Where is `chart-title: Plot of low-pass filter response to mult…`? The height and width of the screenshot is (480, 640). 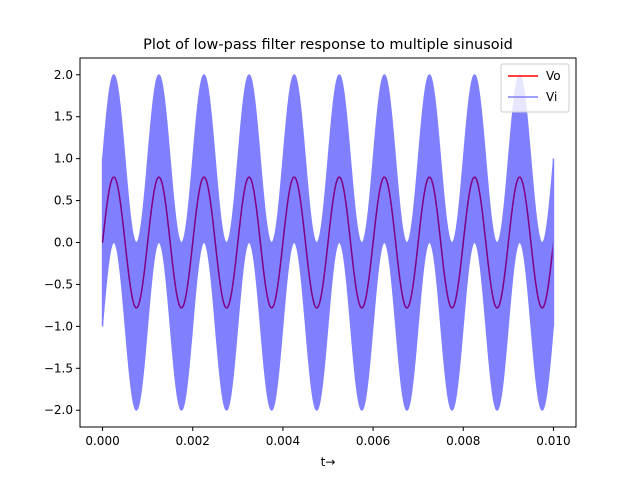
chart-title: Plot of low-pass filter response to mult… is located at coordinates (328, 45).